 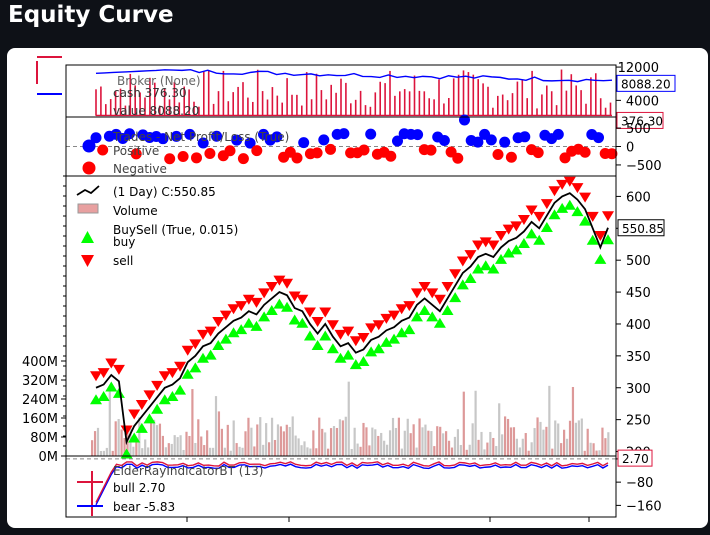 I want to click on volume-y-tick-label: 160M, so click(x=40, y=419).